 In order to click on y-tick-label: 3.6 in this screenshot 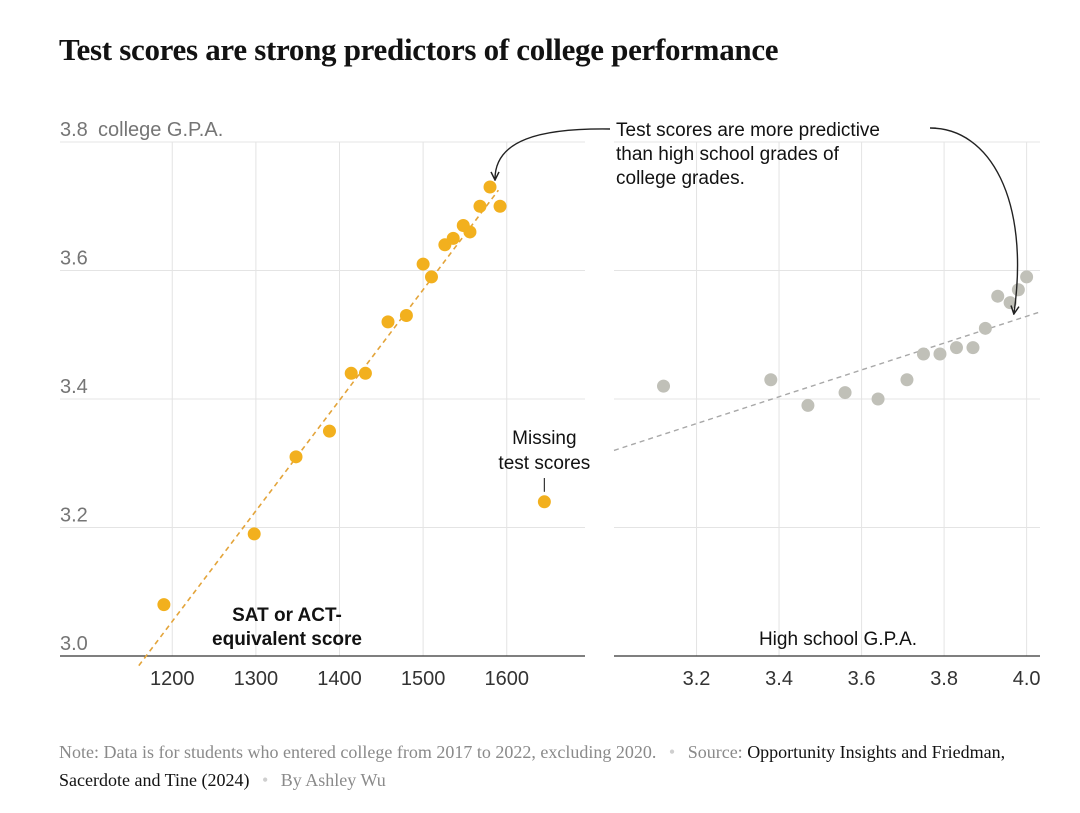, I will do `click(74, 259)`.